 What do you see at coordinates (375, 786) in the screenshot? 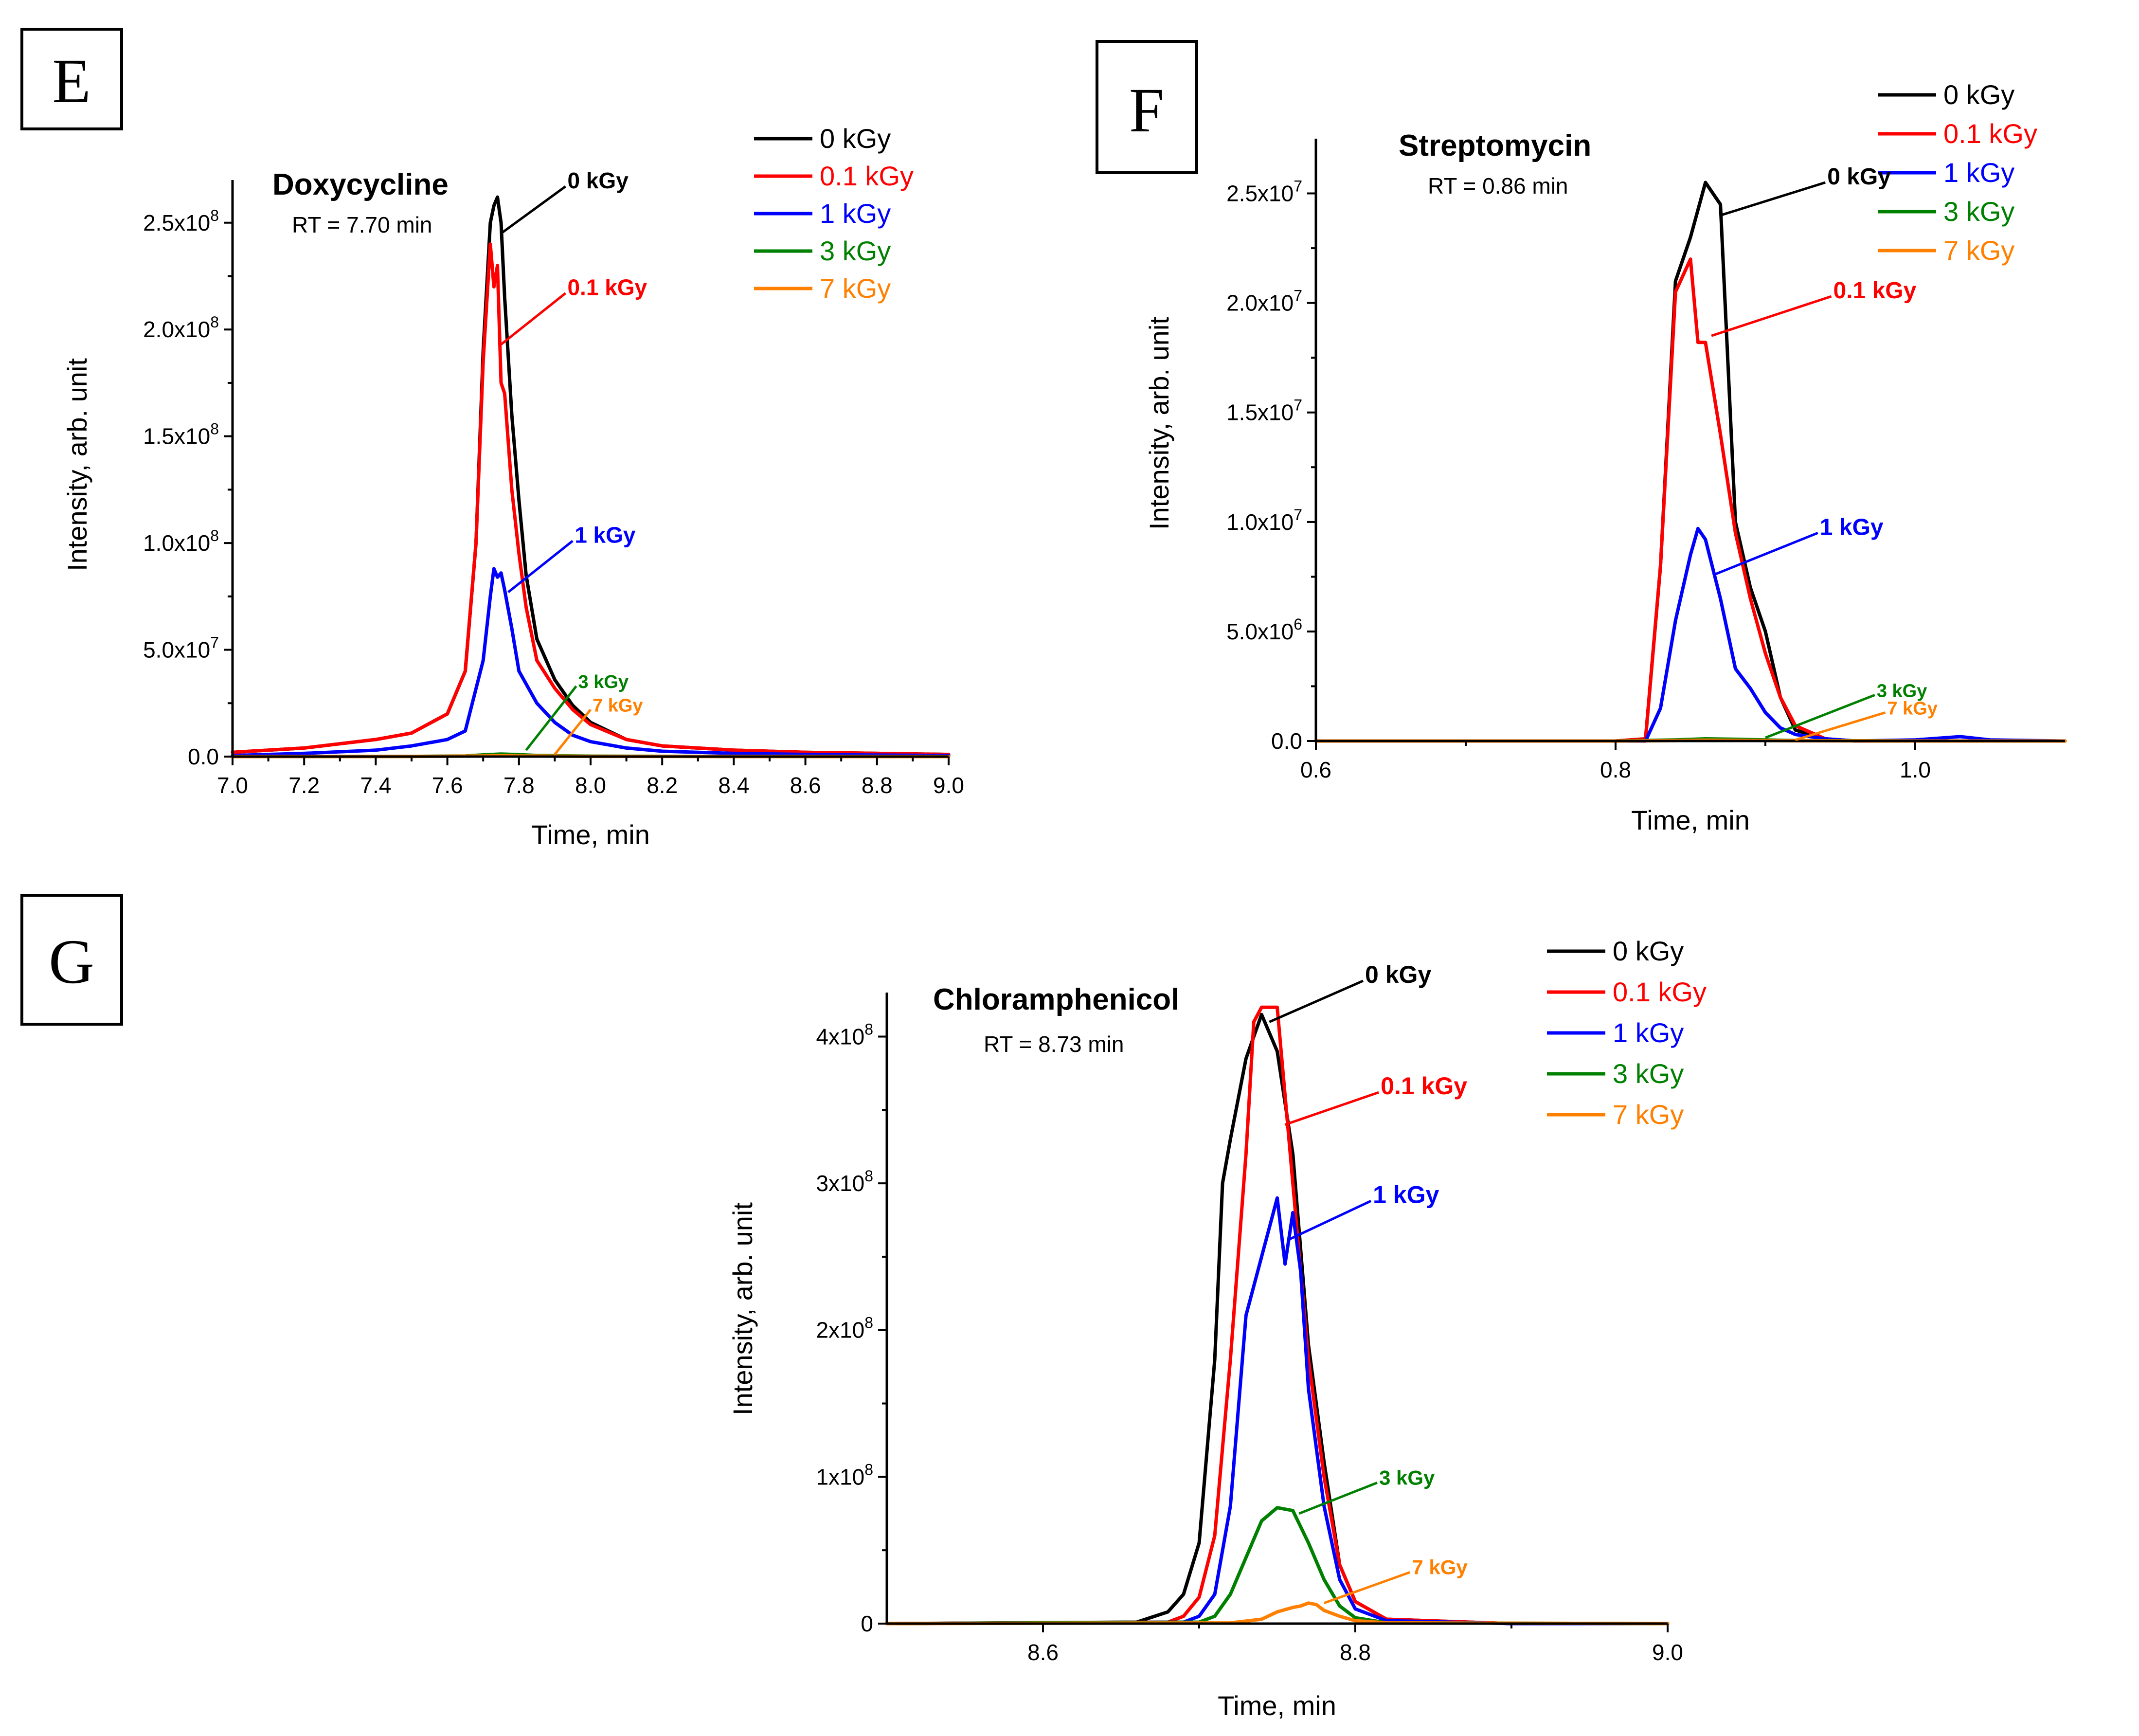
I see `x-tick-label: 7.4` at bounding box center [375, 786].